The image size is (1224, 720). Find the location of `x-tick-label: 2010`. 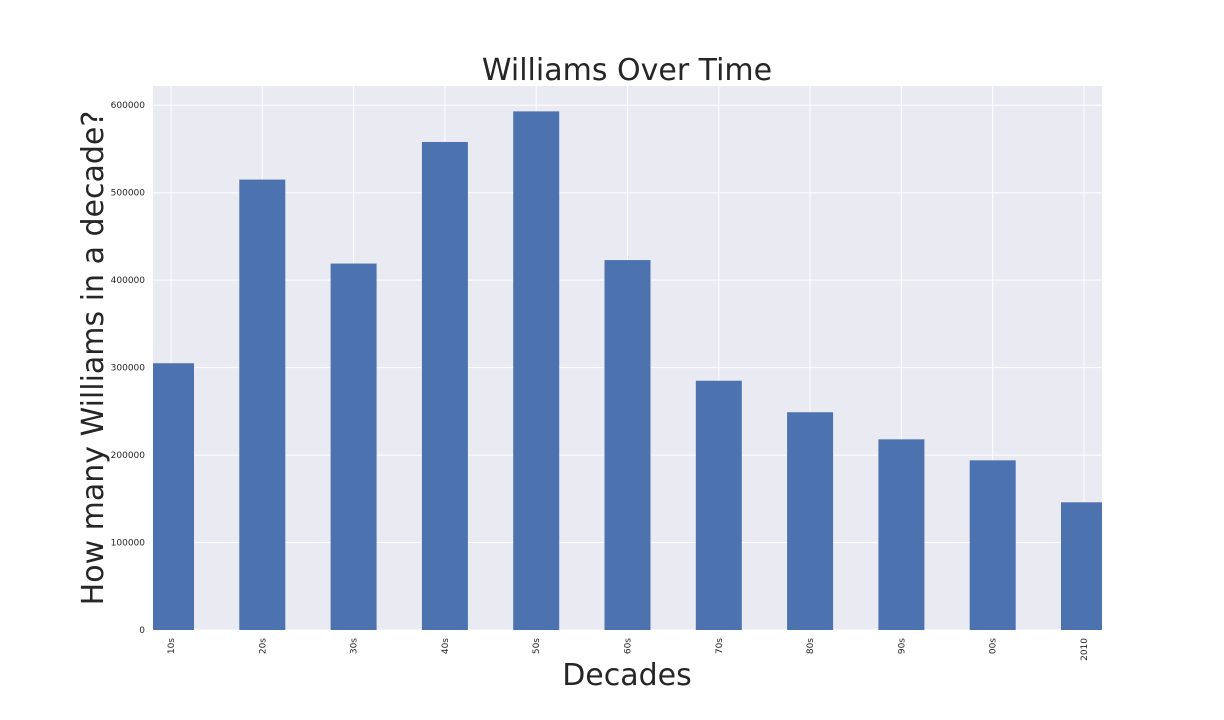

x-tick-label: 2010 is located at coordinates (1085, 649).